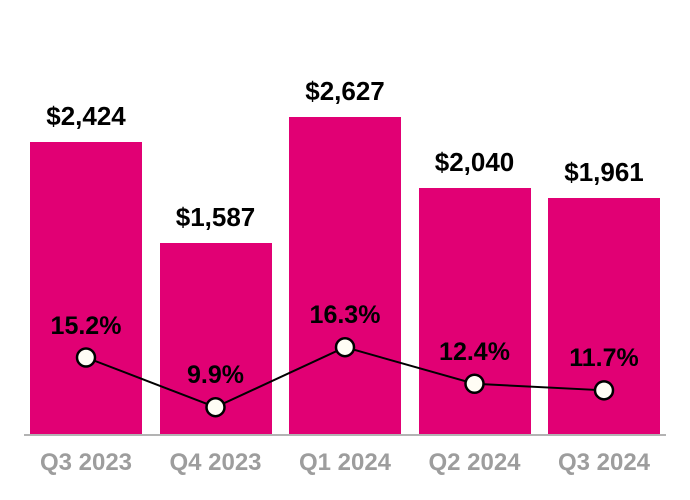  What do you see at coordinates (86, 115) in the screenshot?
I see `bar-value-label: $2,424` at bounding box center [86, 115].